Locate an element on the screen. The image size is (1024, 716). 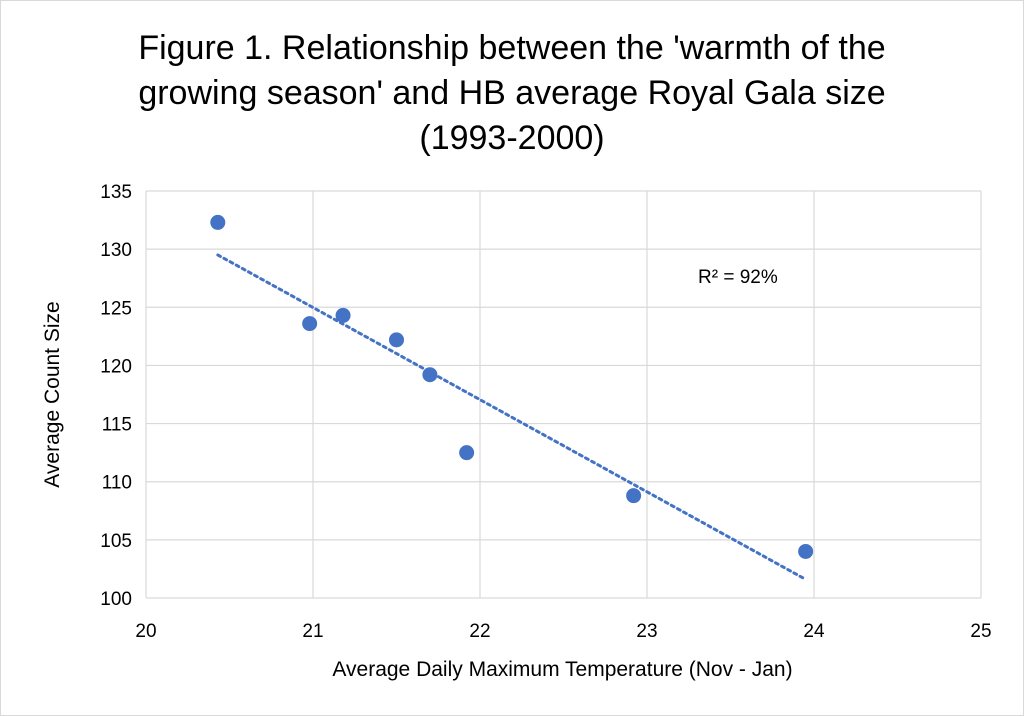
x-tick-label: 24 is located at coordinates (814, 631).